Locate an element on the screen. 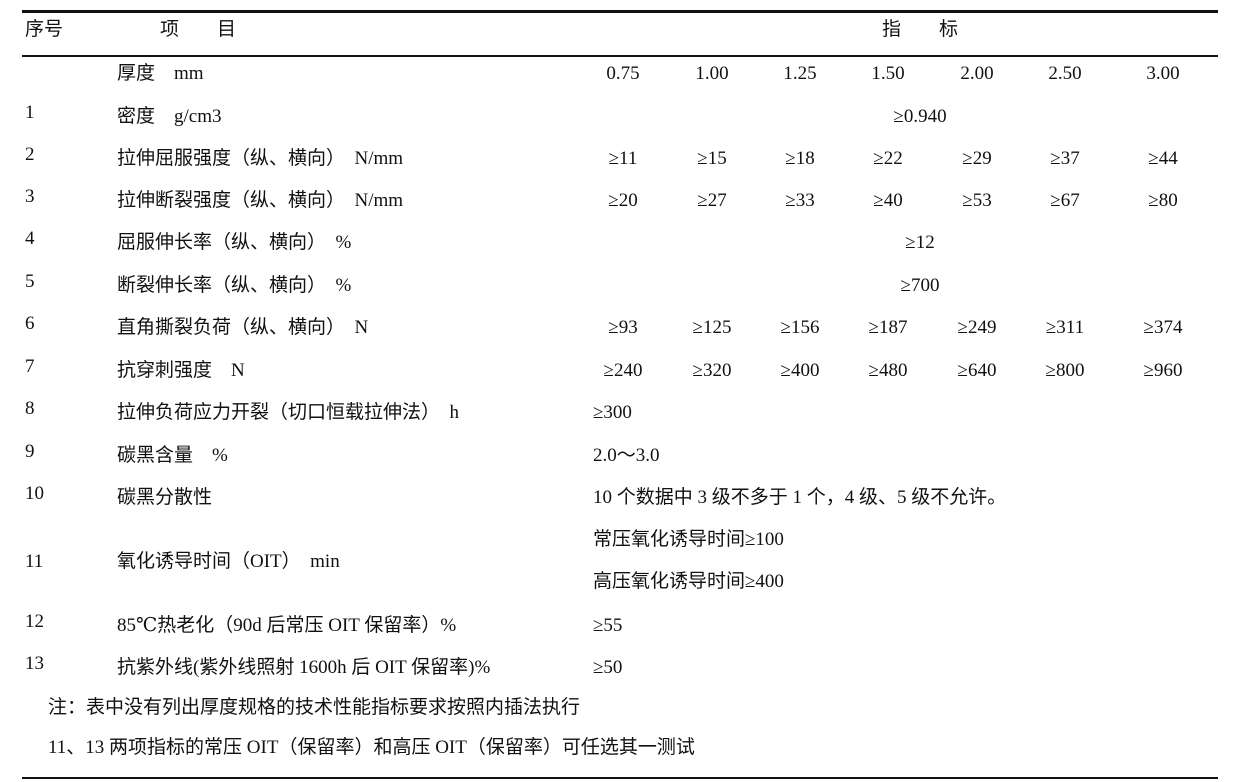 The image size is (1247, 782). row-merged-value: ≥700 is located at coordinates (920, 285).